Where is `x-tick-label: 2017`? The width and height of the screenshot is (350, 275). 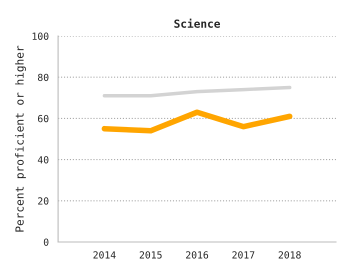 x-tick-label: 2017 is located at coordinates (243, 255).